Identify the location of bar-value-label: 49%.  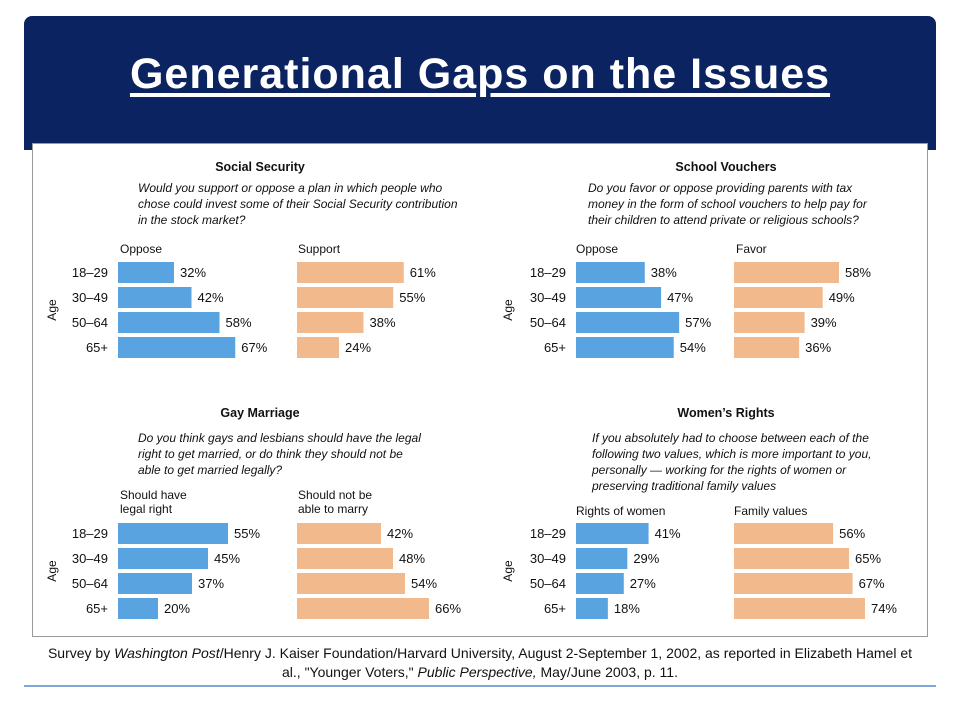
(842, 297).